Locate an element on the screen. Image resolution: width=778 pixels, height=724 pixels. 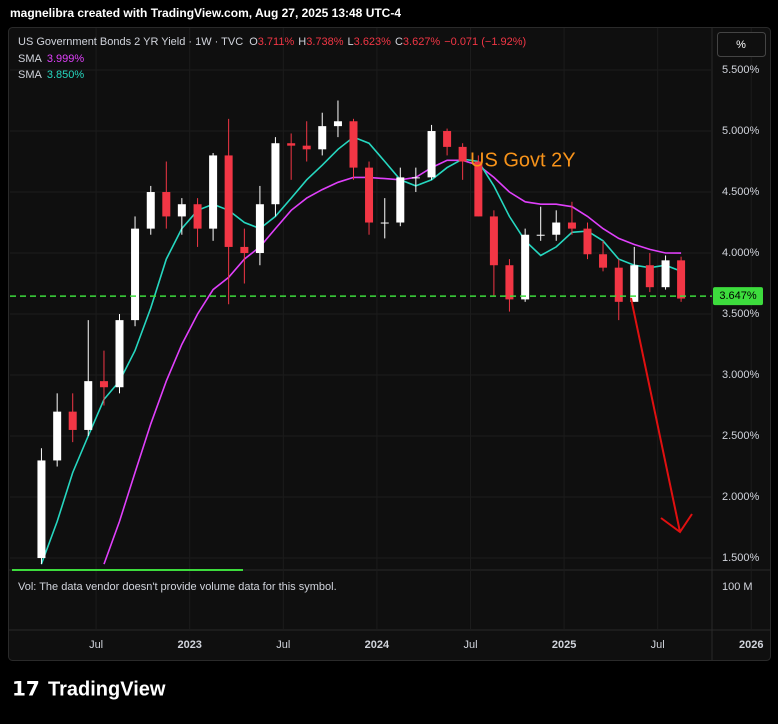
brand-mark: 𝟭𝟳 is located at coordinates (26, 689).